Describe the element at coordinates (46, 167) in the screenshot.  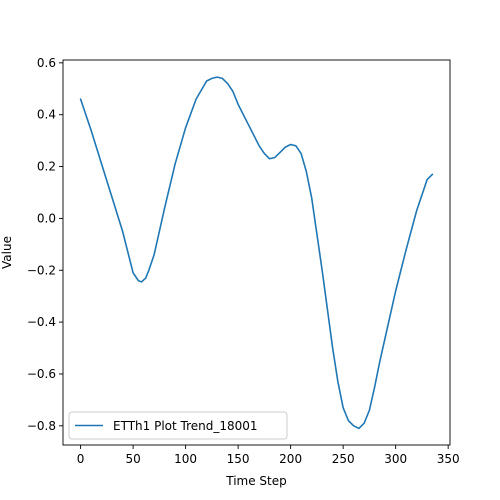
I see `y-tick-label: 0.2` at that location.